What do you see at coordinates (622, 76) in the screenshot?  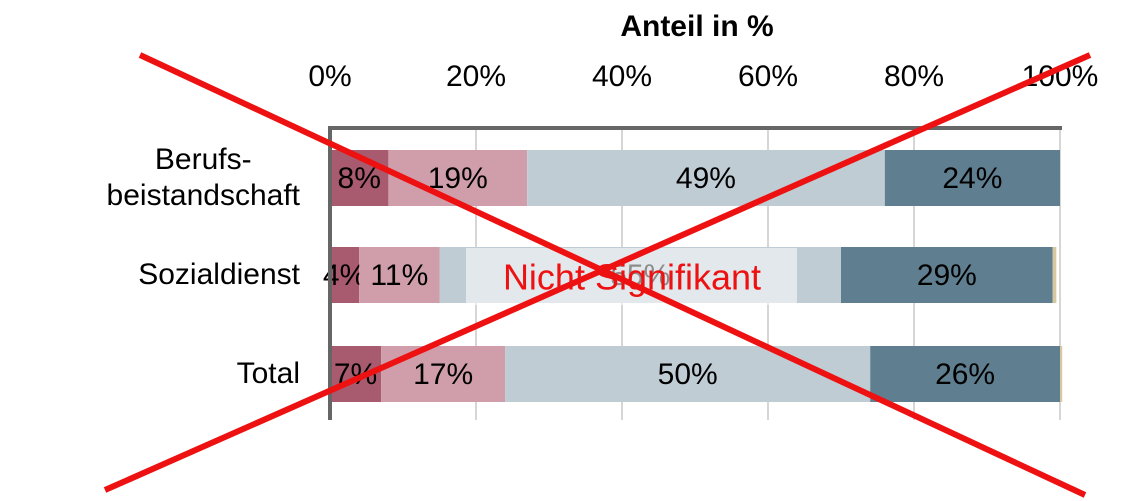 I see `x-tick-label: 40%` at bounding box center [622, 76].